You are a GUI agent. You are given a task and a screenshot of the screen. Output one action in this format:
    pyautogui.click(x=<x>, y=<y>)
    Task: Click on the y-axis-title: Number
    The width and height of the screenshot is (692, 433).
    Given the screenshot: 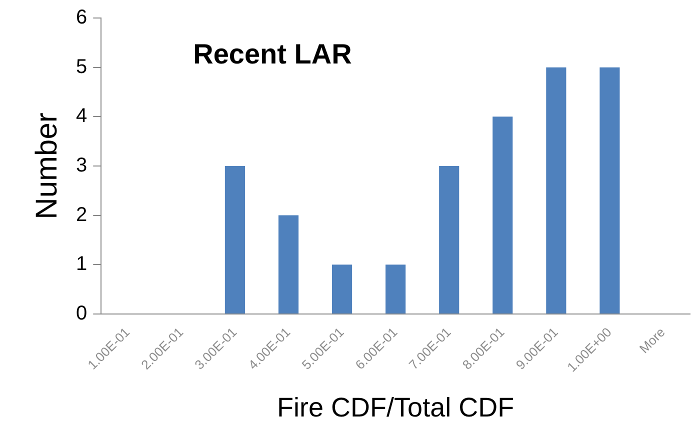 What is the action you would take?
    pyautogui.click(x=47, y=166)
    